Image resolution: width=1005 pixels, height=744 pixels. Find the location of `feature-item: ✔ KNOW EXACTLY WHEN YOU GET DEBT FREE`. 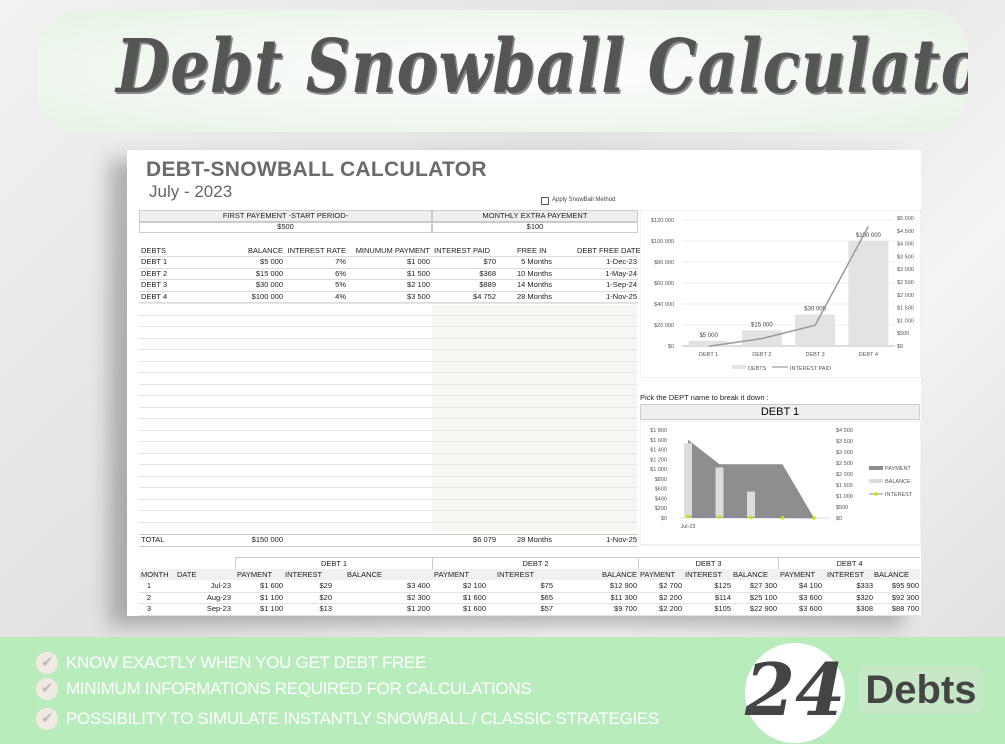

feature-item: ✔ KNOW EXACTLY WHEN YOU GET DEBT FREE is located at coordinates (231, 663).